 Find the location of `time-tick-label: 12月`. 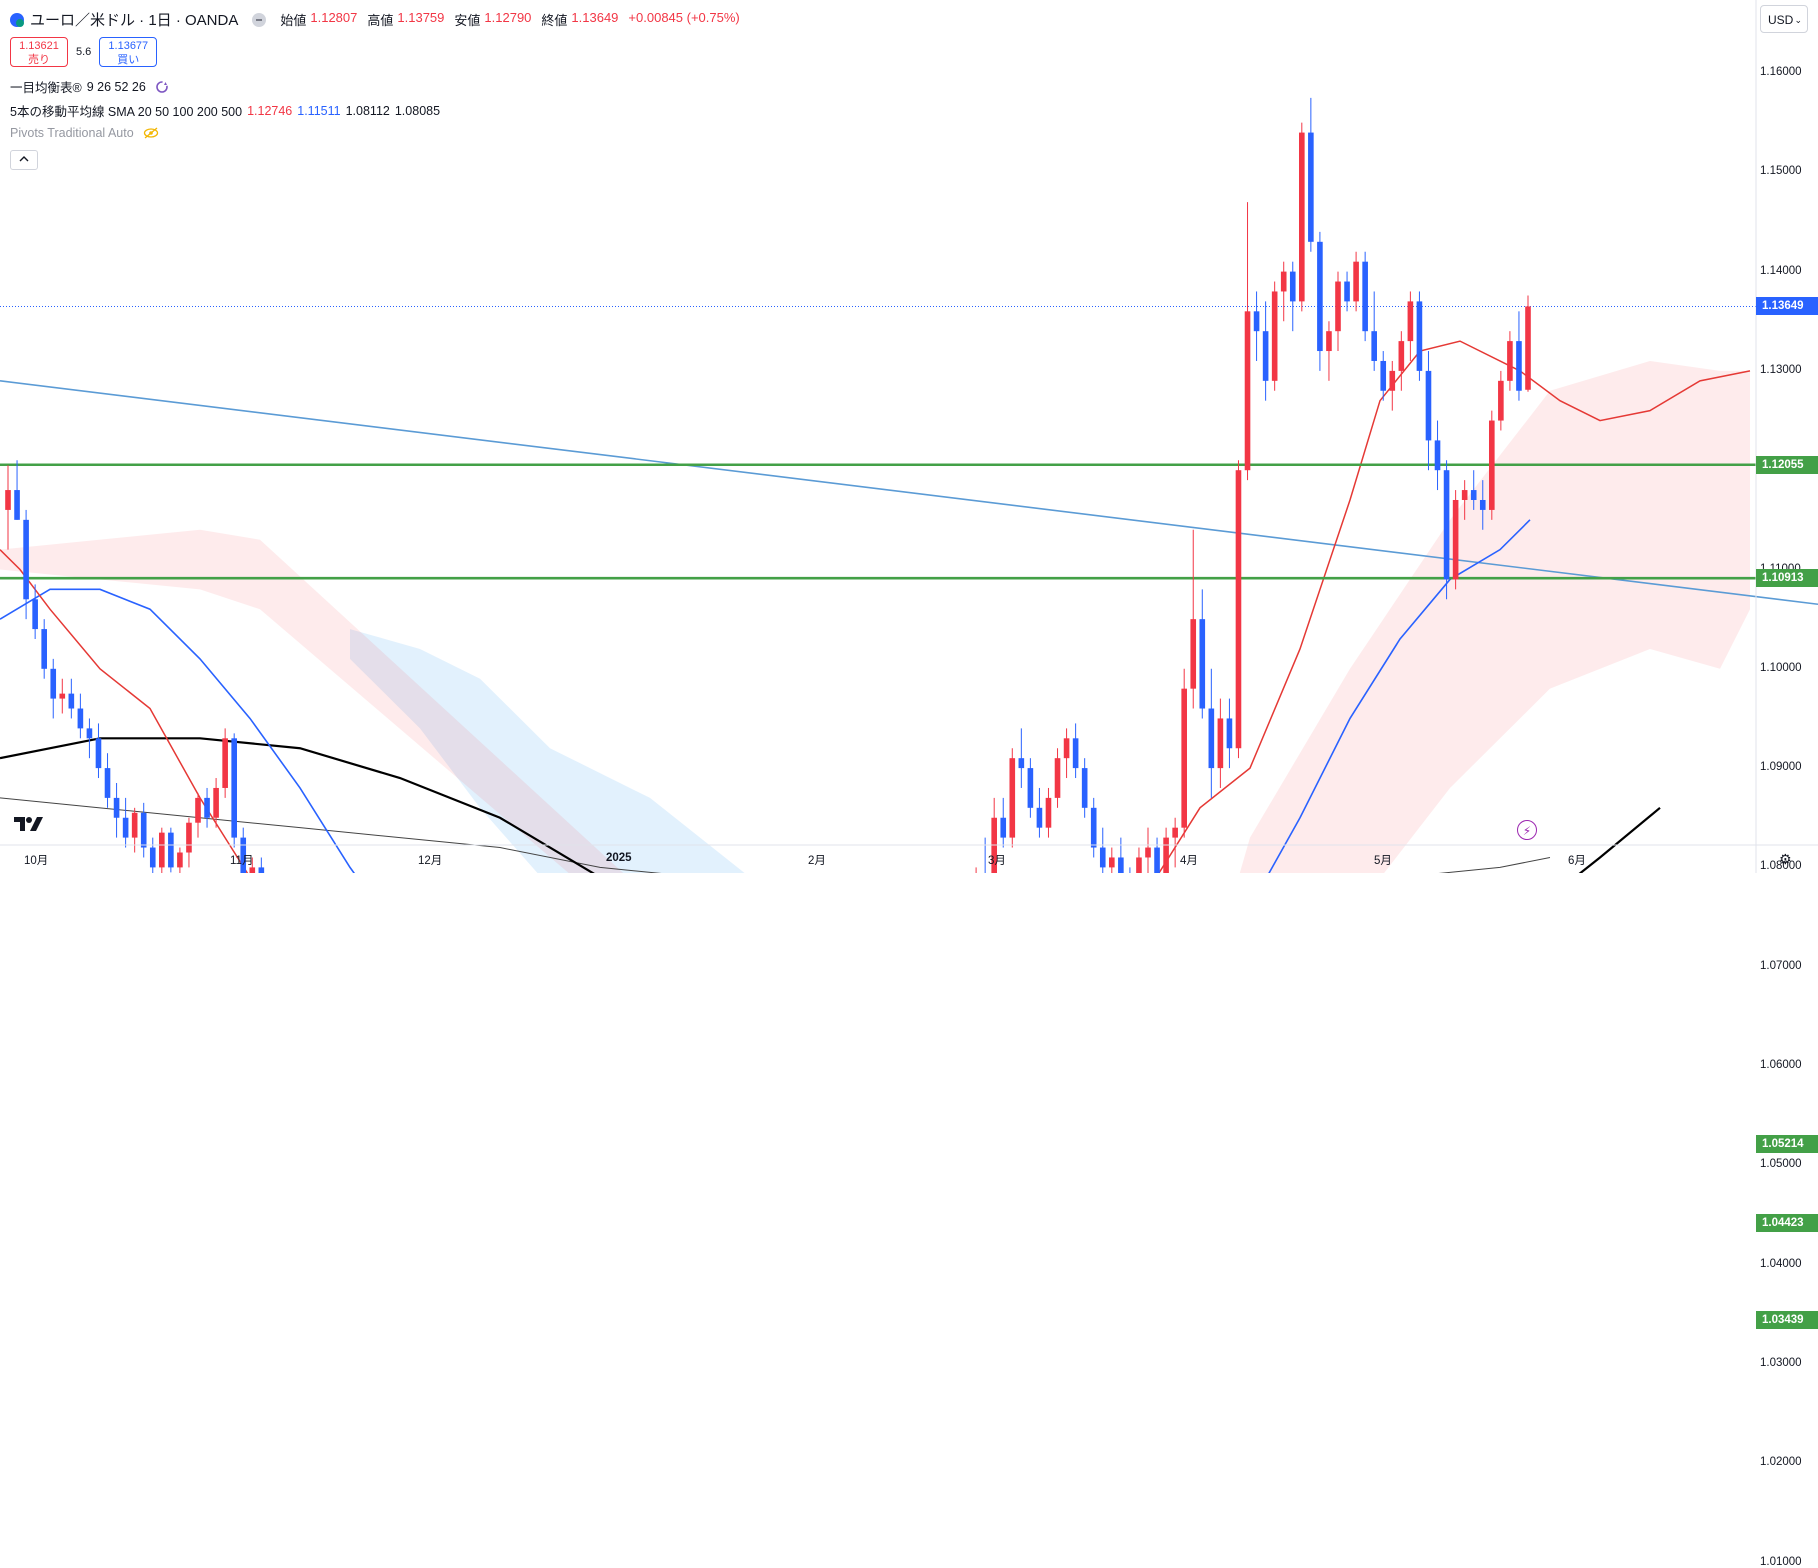

time-tick-label: 12月 is located at coordinates (430, 861).